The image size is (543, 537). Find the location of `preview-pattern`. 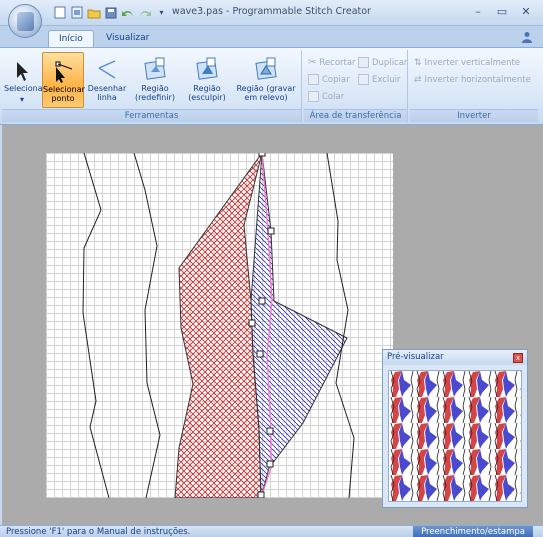

preview-pattern is located at coordinates (455, 436).